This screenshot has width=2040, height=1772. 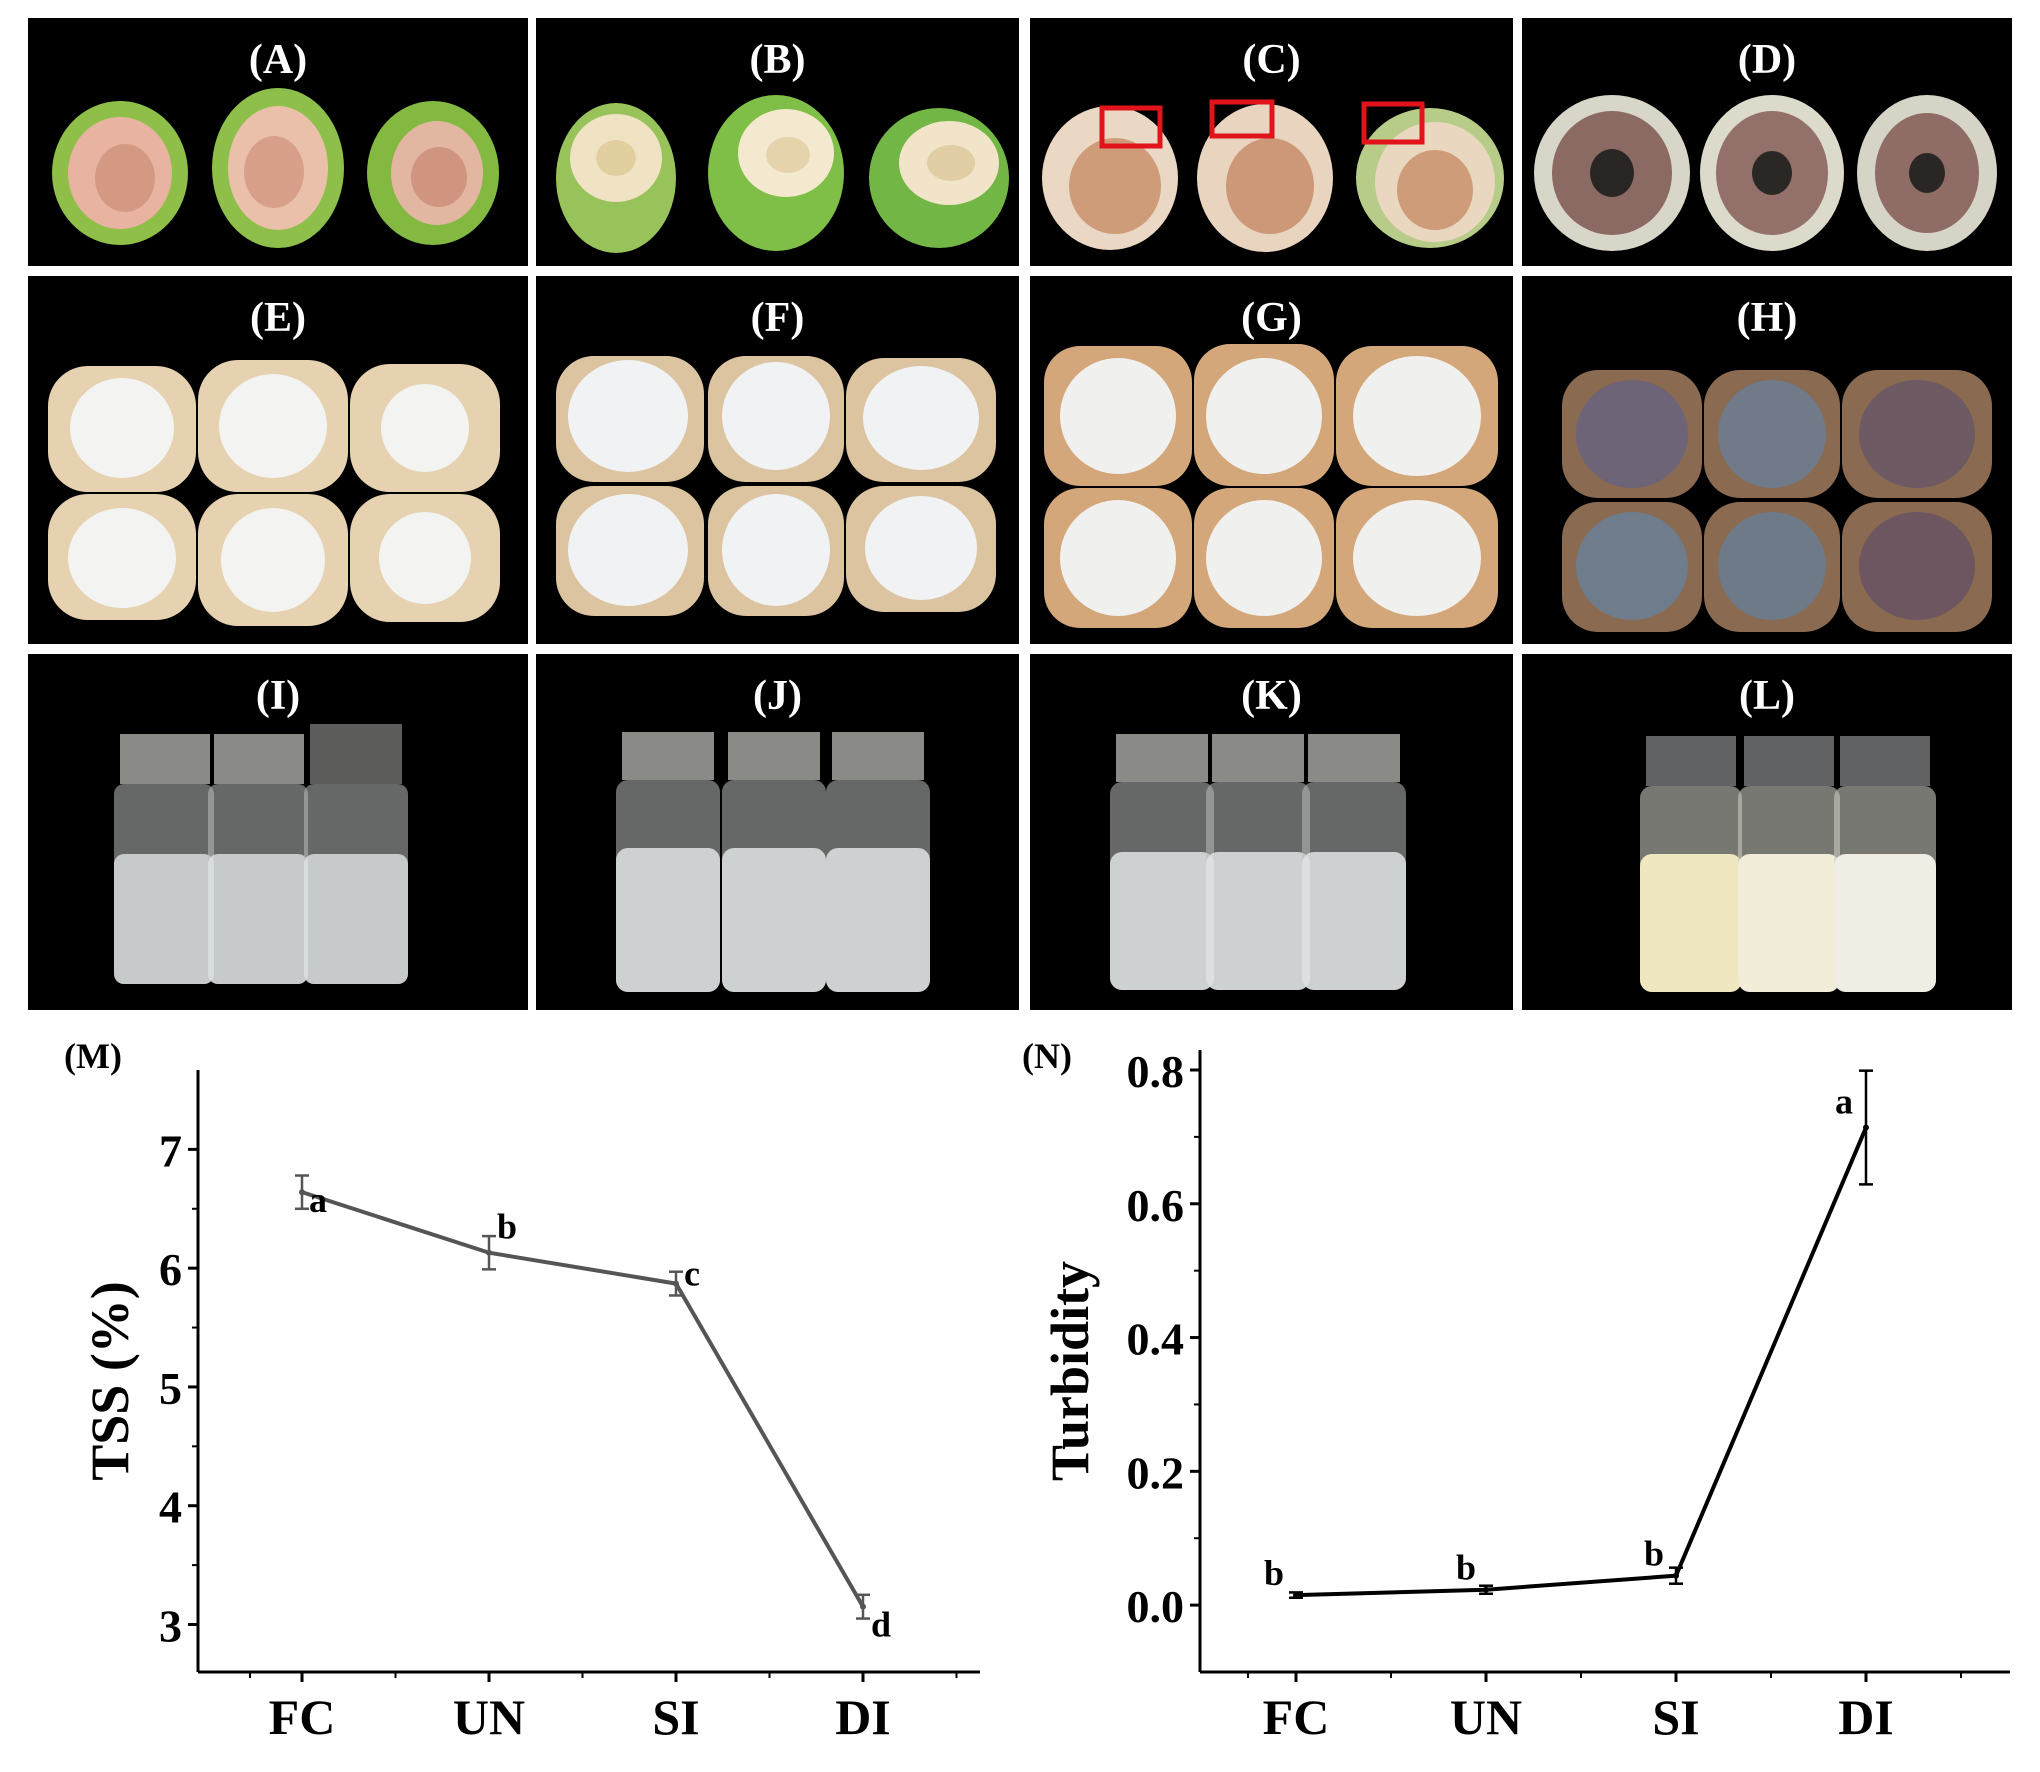 I want to click on significance-letter: c, so click(x=692, y=1274).